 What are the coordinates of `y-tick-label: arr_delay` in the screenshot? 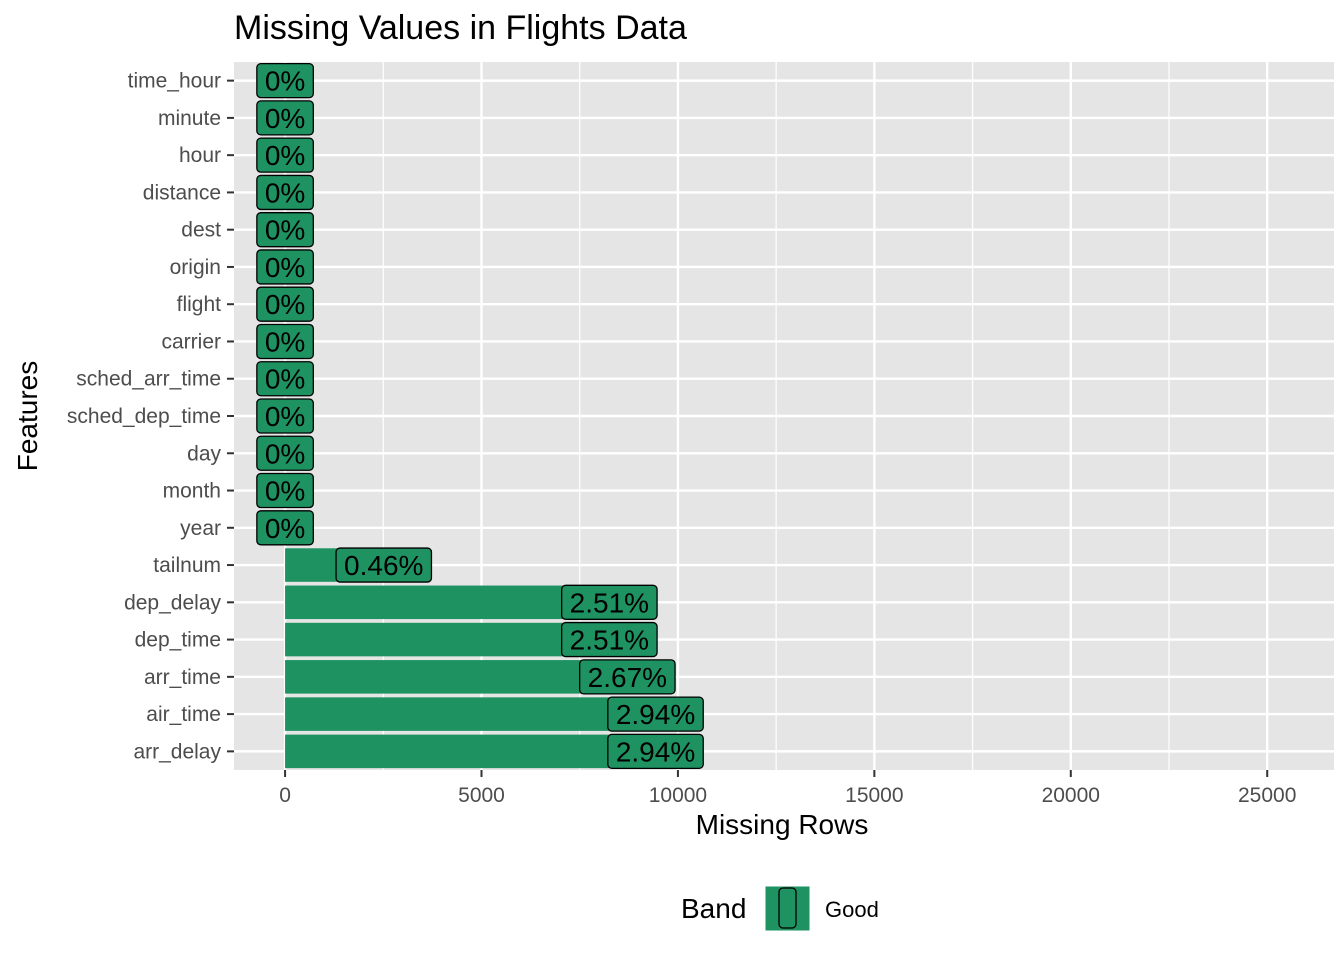 It's located at (177, 751).